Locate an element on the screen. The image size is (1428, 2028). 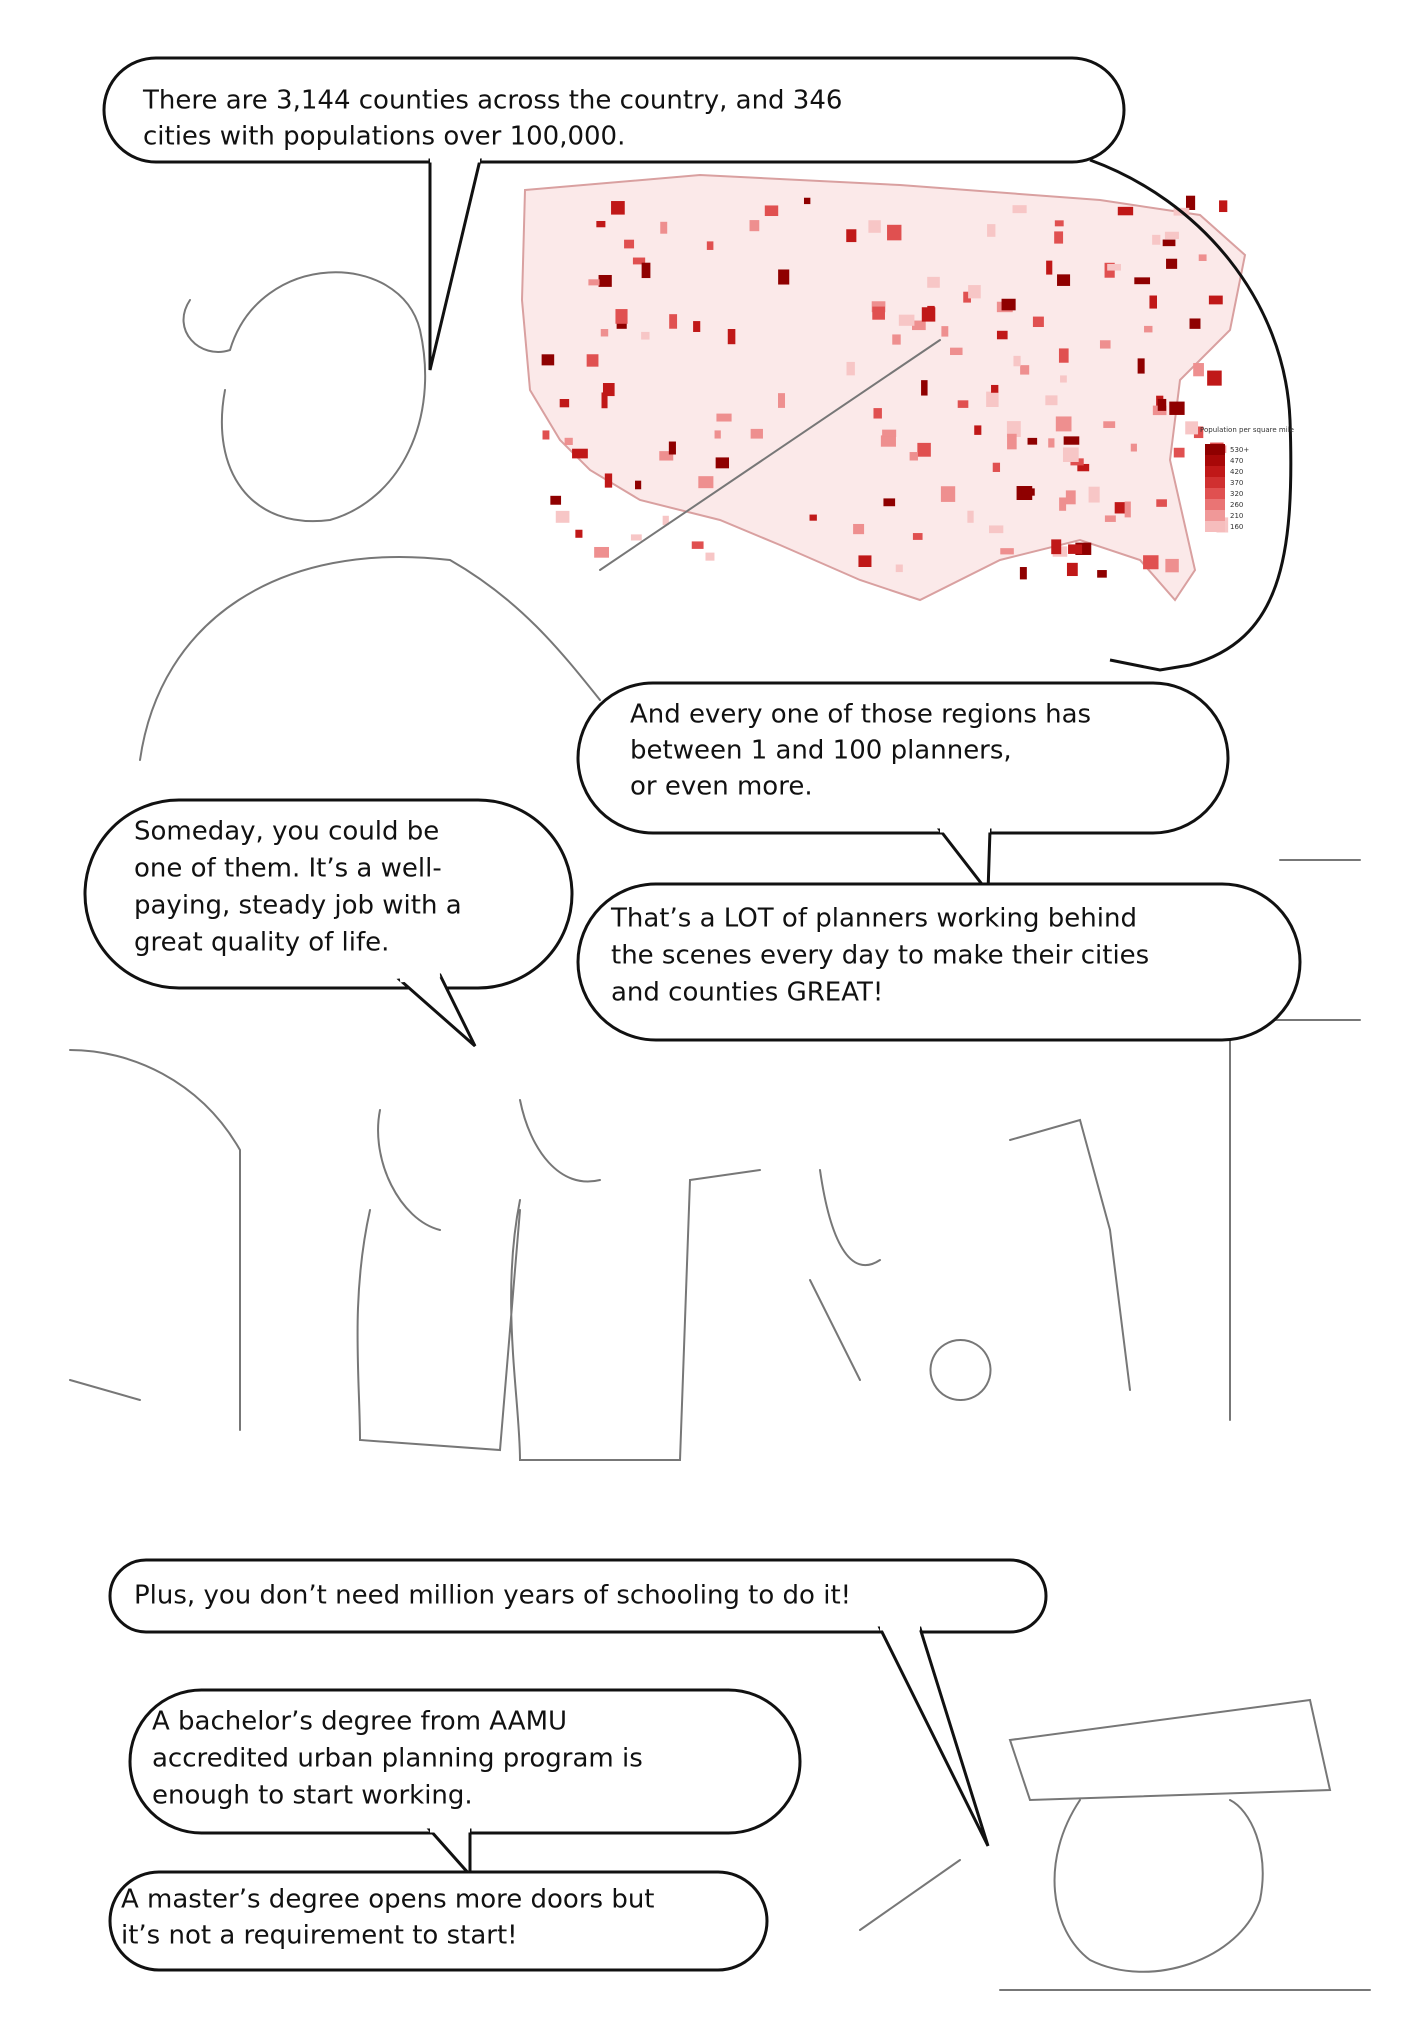
legend-label: 260 is located at coordinates (1236, 505).